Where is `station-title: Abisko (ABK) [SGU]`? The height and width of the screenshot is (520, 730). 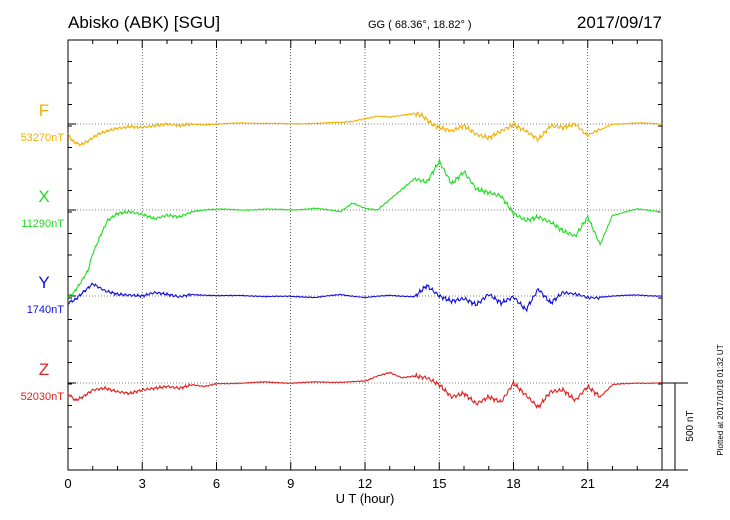 station-title: Abisko (ABK) [SGU] is located at coordinates (144, 22).